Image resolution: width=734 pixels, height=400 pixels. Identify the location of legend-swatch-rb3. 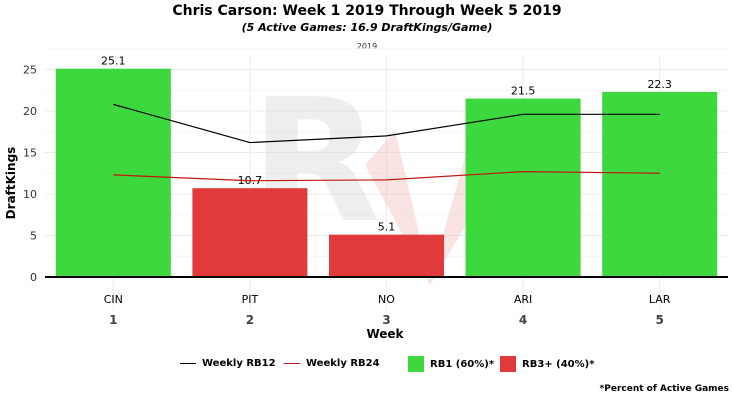
(508, 364).